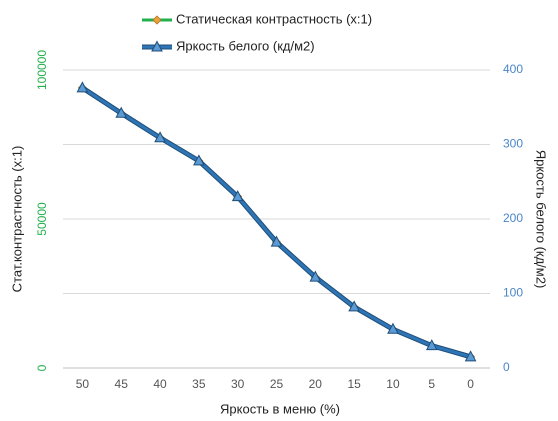  Describe the element at coordinates (122, 384) in the screenshot. I see `x-tick-label: 45` at that location.